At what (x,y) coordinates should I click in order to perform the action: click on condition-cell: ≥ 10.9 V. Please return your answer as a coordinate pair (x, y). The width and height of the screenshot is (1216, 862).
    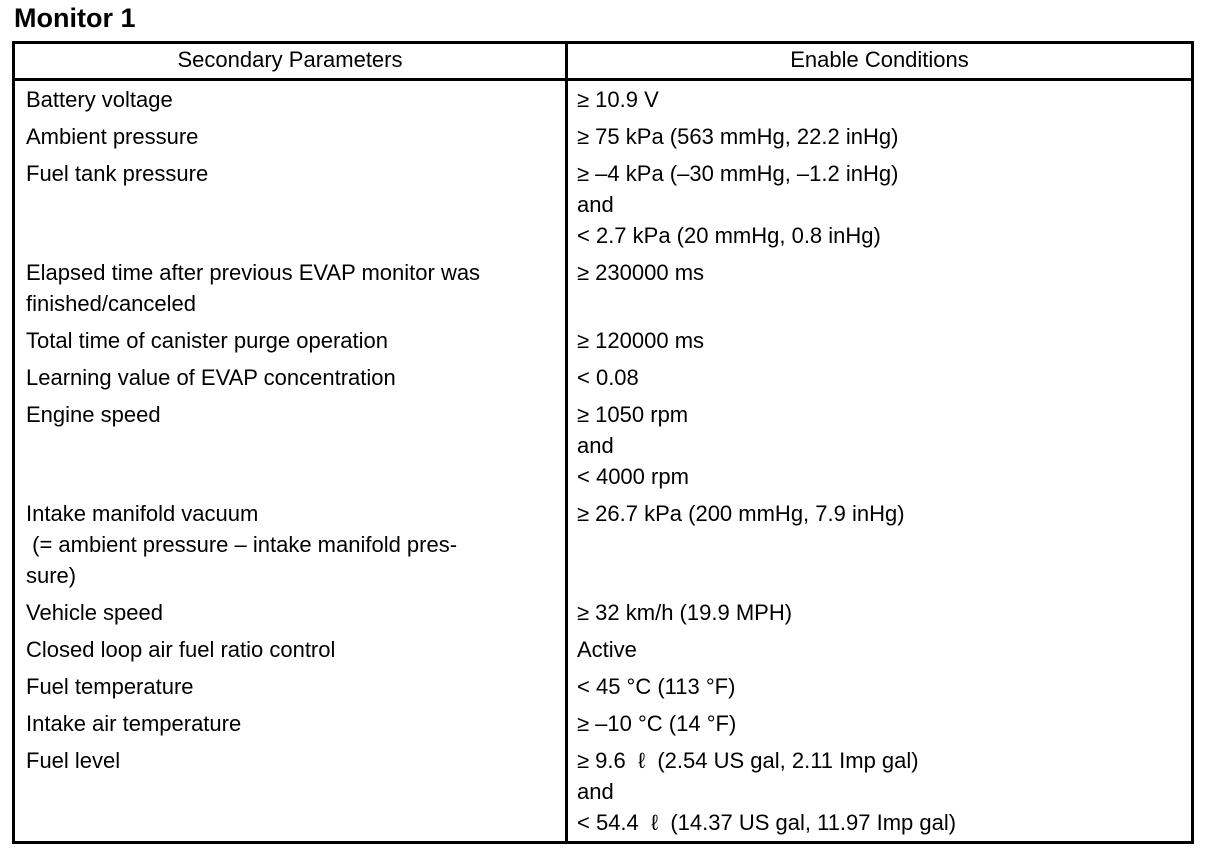
    Looking at the image, I should click on (618, 99).